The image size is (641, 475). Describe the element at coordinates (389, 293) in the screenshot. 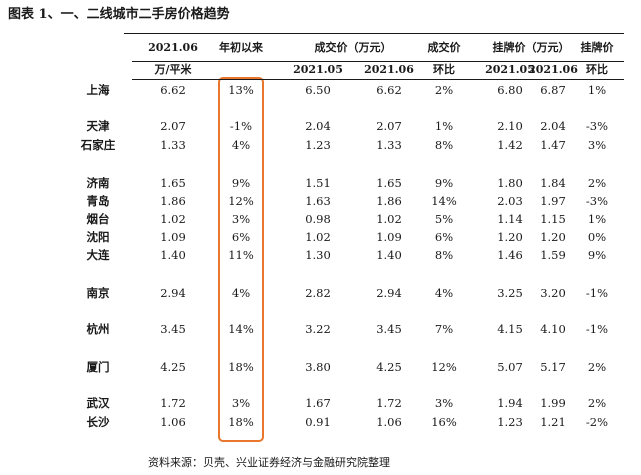

I see `table-cell: 2.94` at that location.